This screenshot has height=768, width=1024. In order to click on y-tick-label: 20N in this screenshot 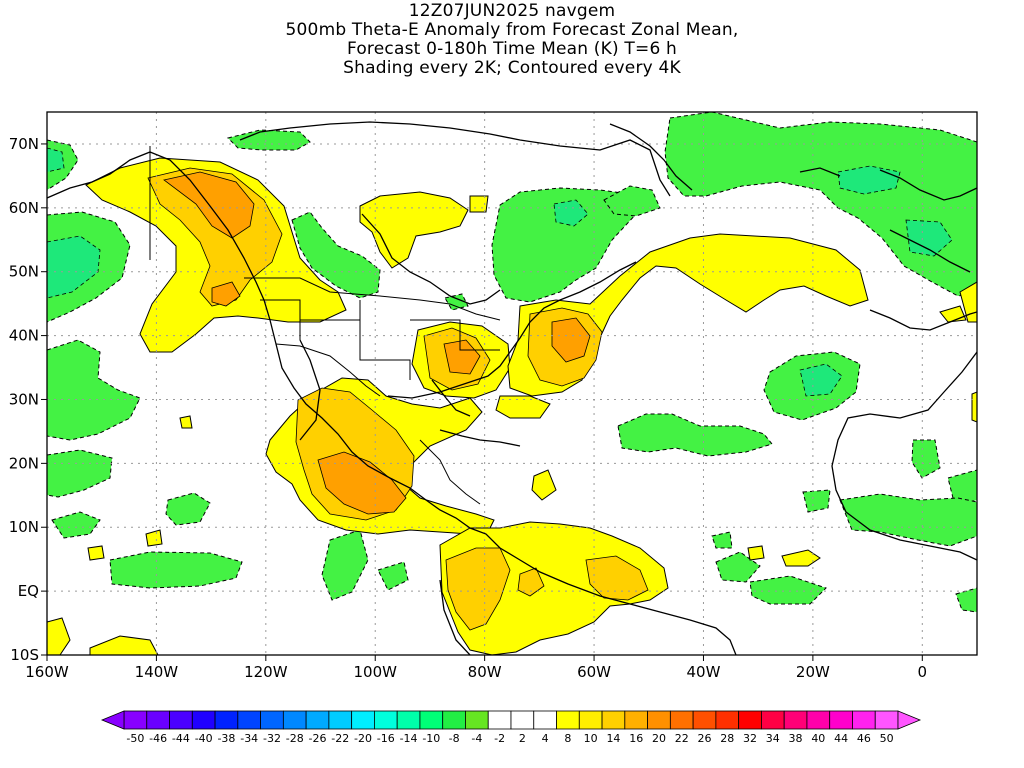, I will do `click(24, 463)`.